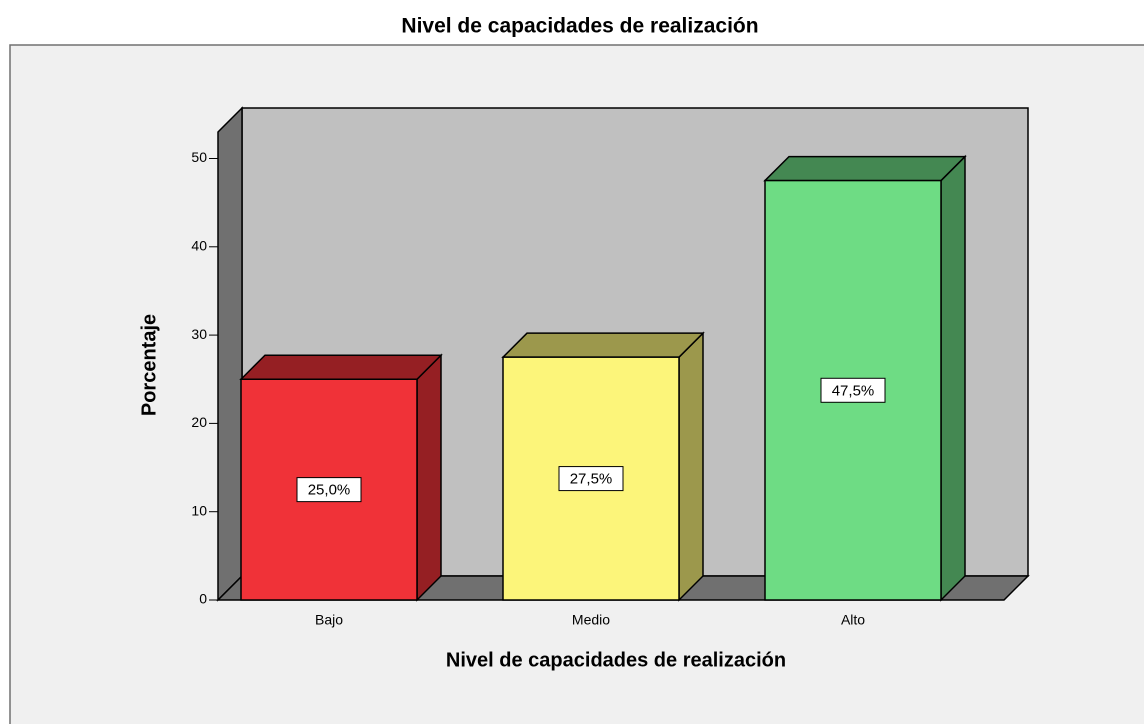 The height and width of the screenshot is (724, 1144). What do you see at coordinates (203, 599) in the screenshot?
I see `y-tick-label: 0` at bounding box center [203, 599].